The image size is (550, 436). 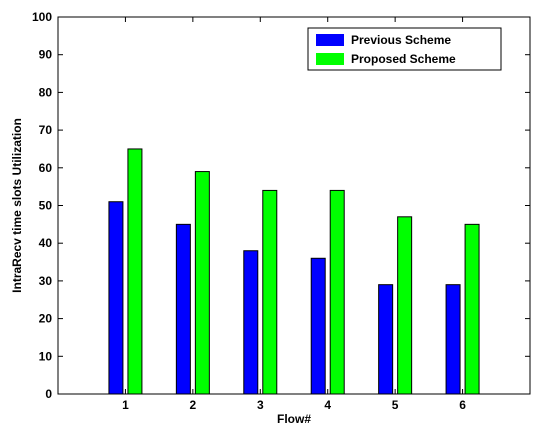 I want to click on y-tick-label: 70, so click(x=46, y=130).